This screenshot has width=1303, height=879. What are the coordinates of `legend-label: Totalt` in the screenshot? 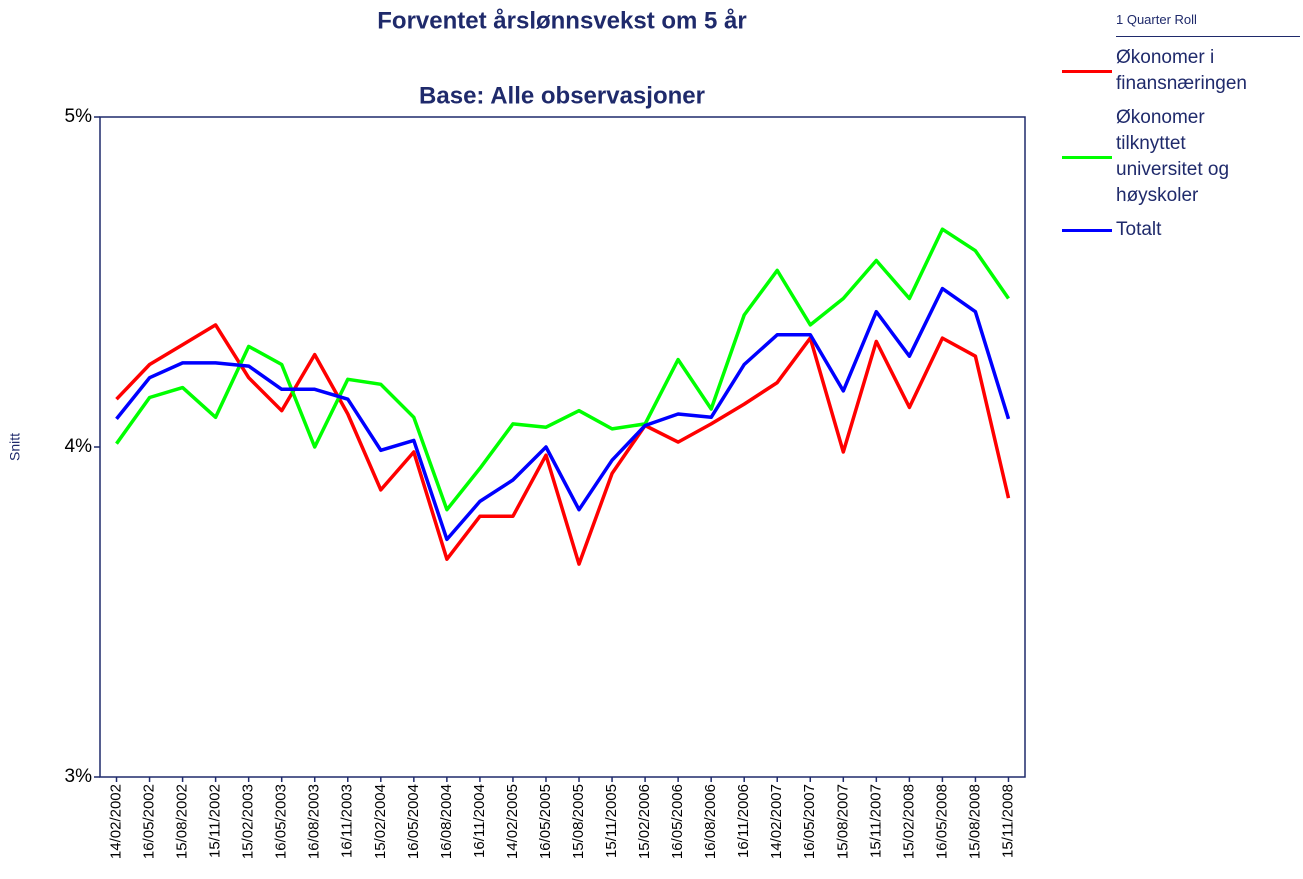 It's located at (1139, 229).